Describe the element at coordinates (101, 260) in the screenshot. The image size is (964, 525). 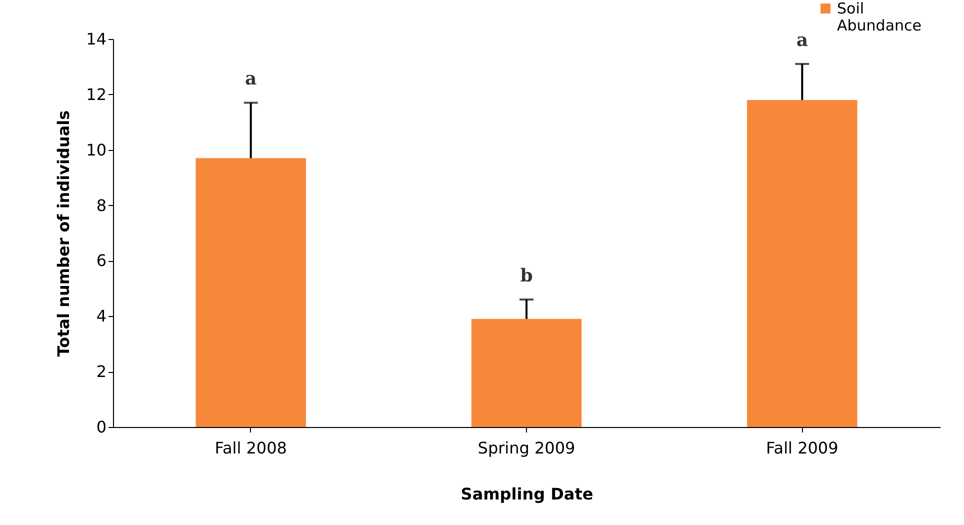
I see `y-tick-label: 6` at that location.